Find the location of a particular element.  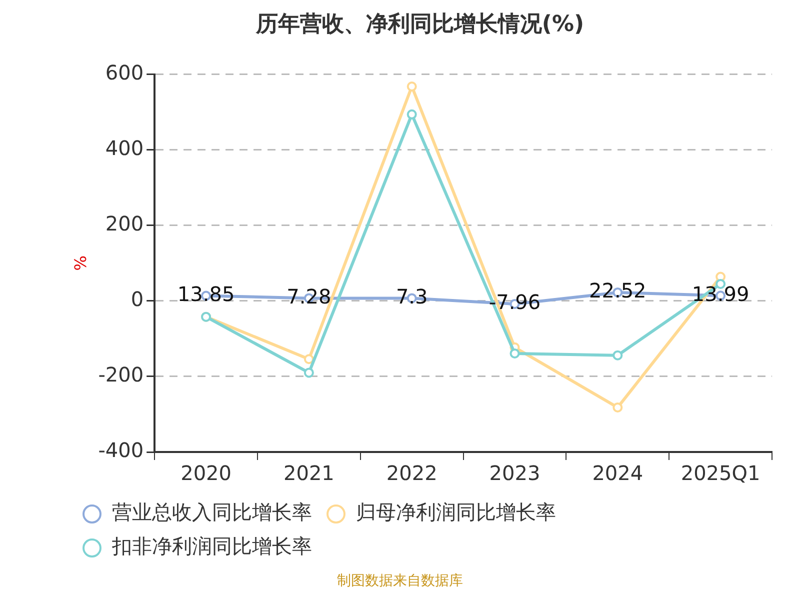

chart-title: 历年营收、净利同比增长情况(%) is located at coordinates (419, 24).